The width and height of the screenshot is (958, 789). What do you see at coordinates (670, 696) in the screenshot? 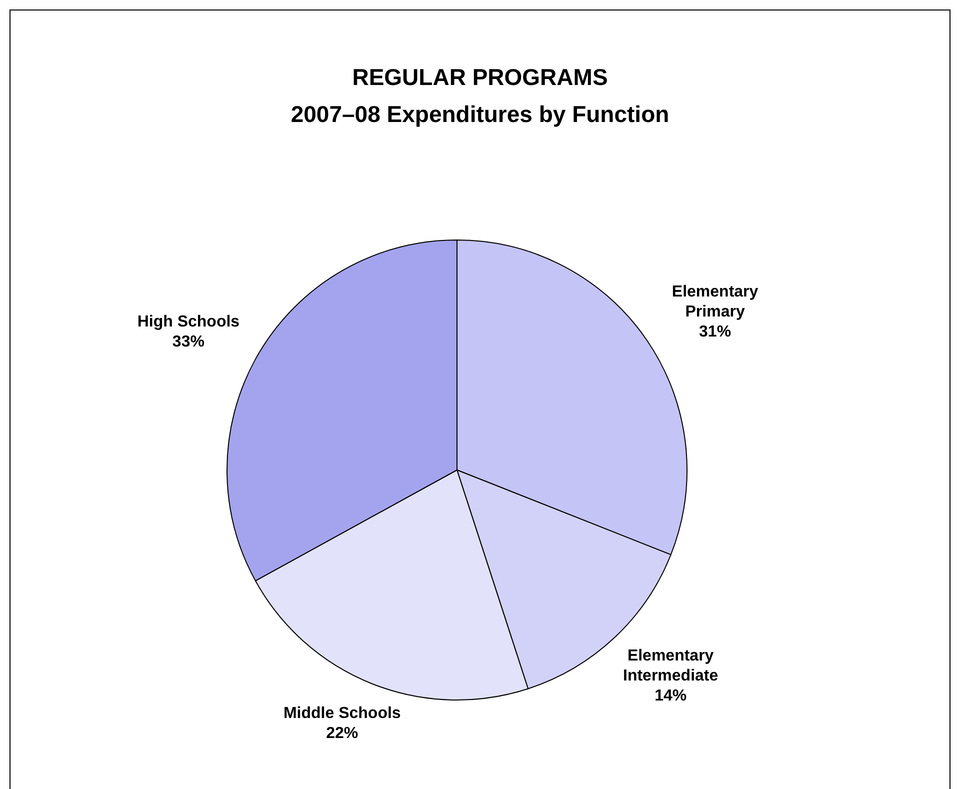
I see `data-label: 14%` at bounding box center [670, 696].